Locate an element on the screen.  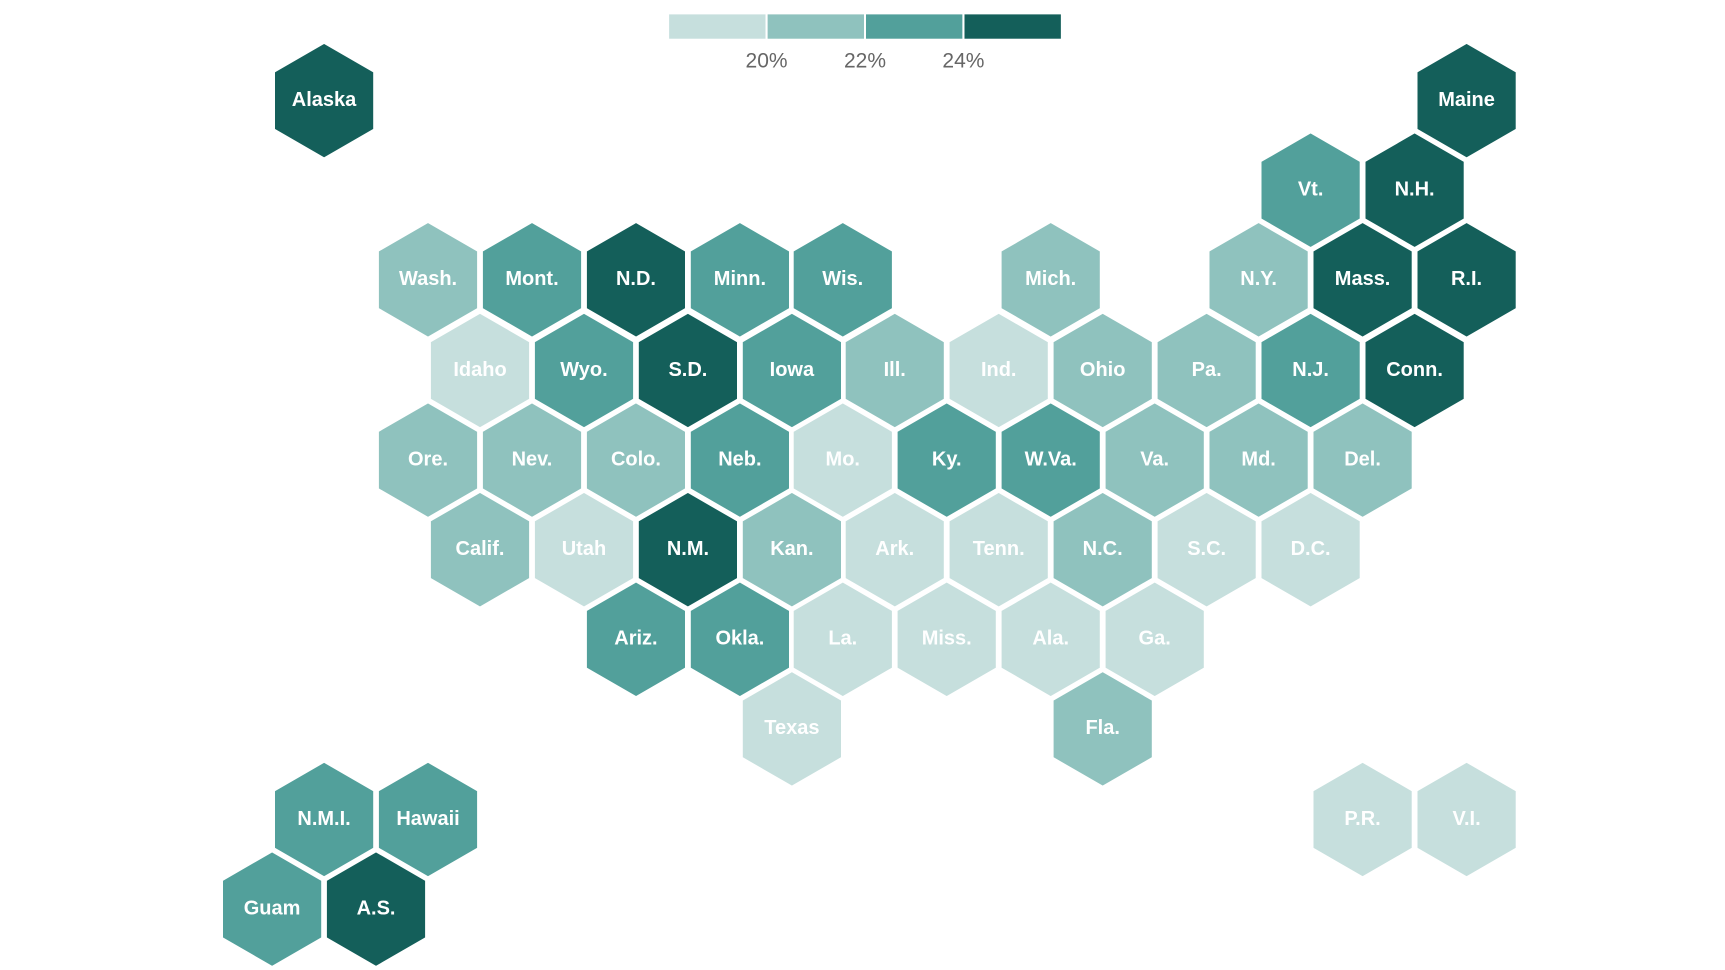
state-label: Guam is located at coordinates (272, 908).